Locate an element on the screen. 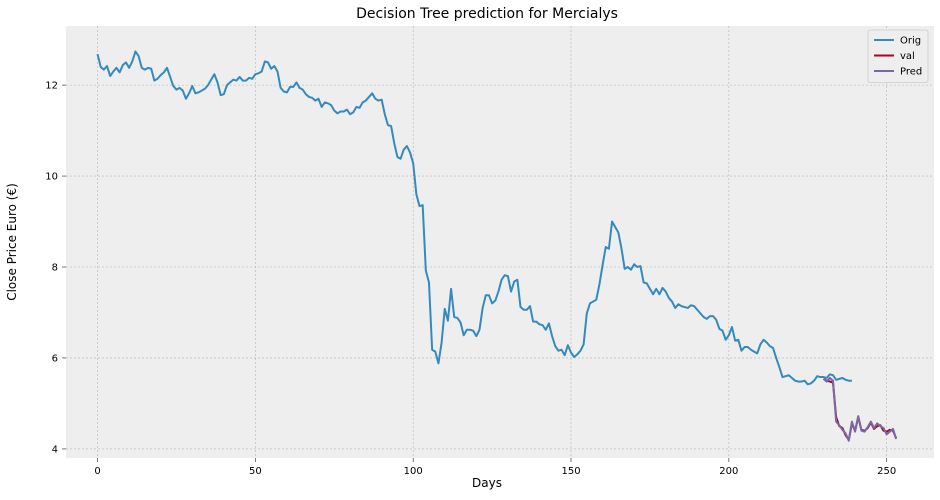 This screenshot has width=940, height=500. x-tick-label: 0 is located at coordinates (97, 471).